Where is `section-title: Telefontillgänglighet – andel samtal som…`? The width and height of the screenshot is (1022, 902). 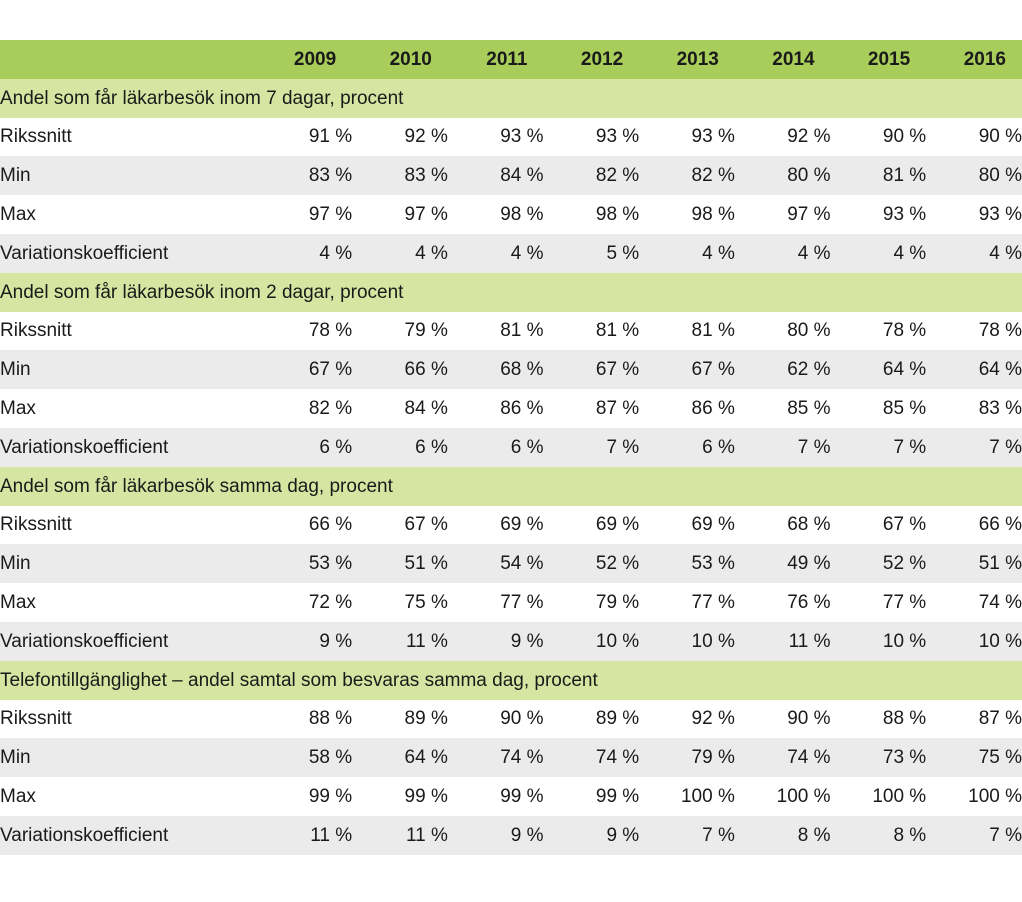 section-title: Telefontillgänglighet – andel samtal som… is located at coordinates (299, 680).